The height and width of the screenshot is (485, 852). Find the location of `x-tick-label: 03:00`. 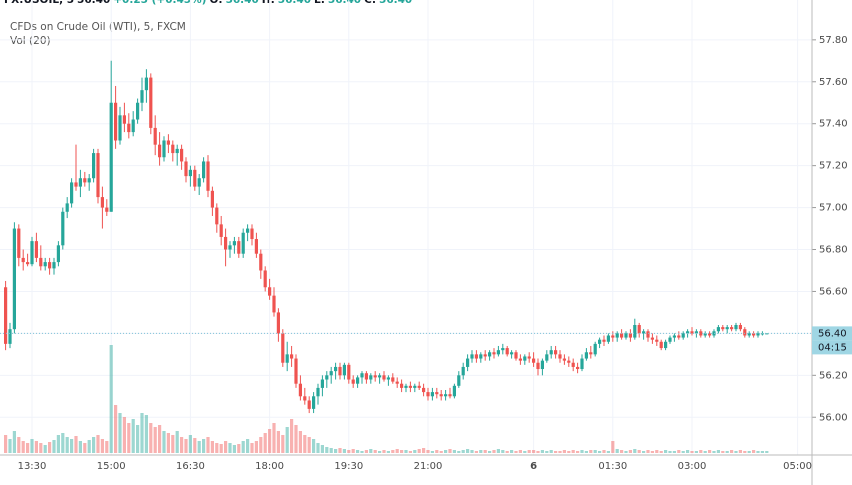

x-tick-label: 03:00 is located at coordinates (692, 466).